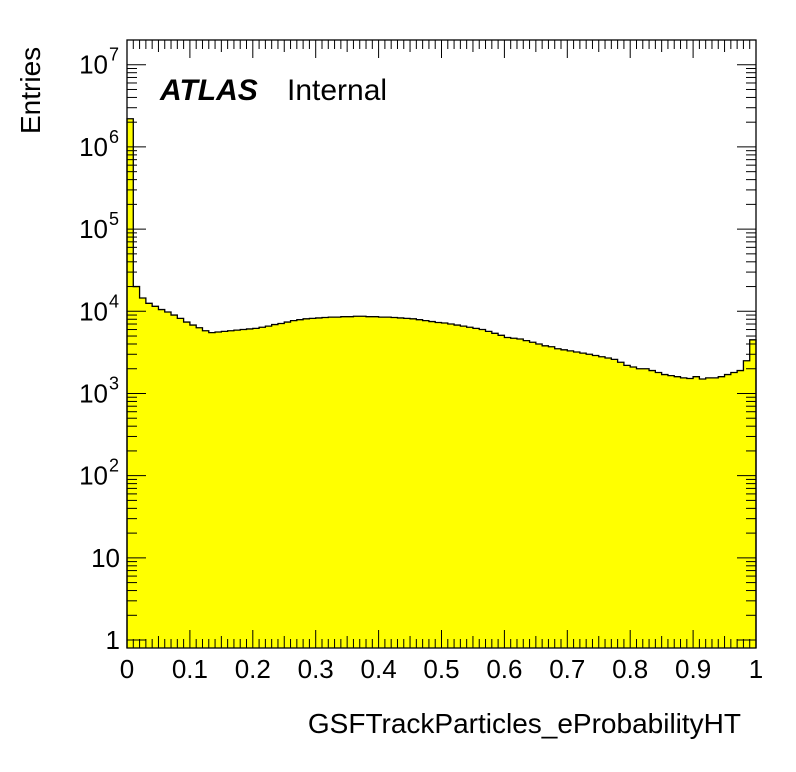 The height and width of the screenshot is (772, 796). What do you see at coordinates (113, 640) in the screenshot?
I see `y-tick-label: 1` at bounding box center [113, 640].